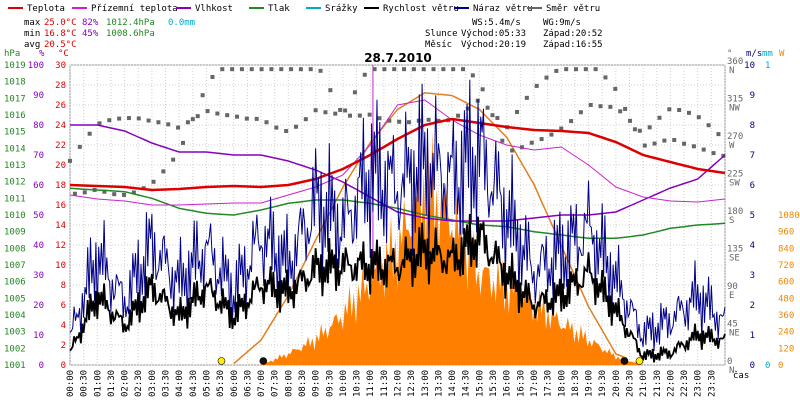 This screenshot has width=800, height=400. I want to click on time-tick: 09:00, so click(317, 383).